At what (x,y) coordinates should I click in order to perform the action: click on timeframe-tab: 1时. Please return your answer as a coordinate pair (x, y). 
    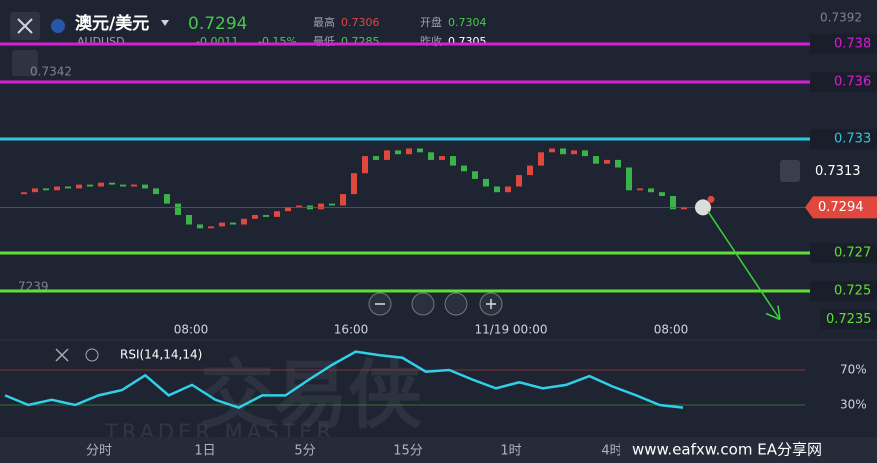
    Looking at the image, I should click on (510, 451).